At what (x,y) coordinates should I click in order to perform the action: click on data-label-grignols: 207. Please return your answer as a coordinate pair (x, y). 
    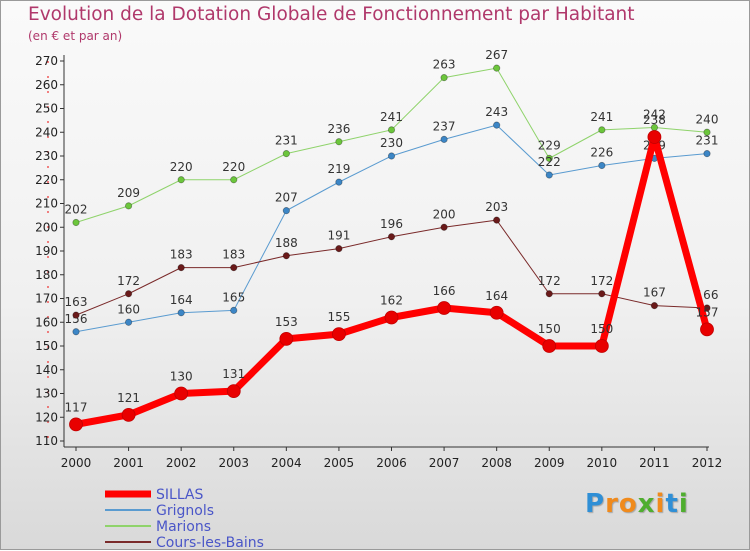
    Looking at the image, I should click on (286, 198).